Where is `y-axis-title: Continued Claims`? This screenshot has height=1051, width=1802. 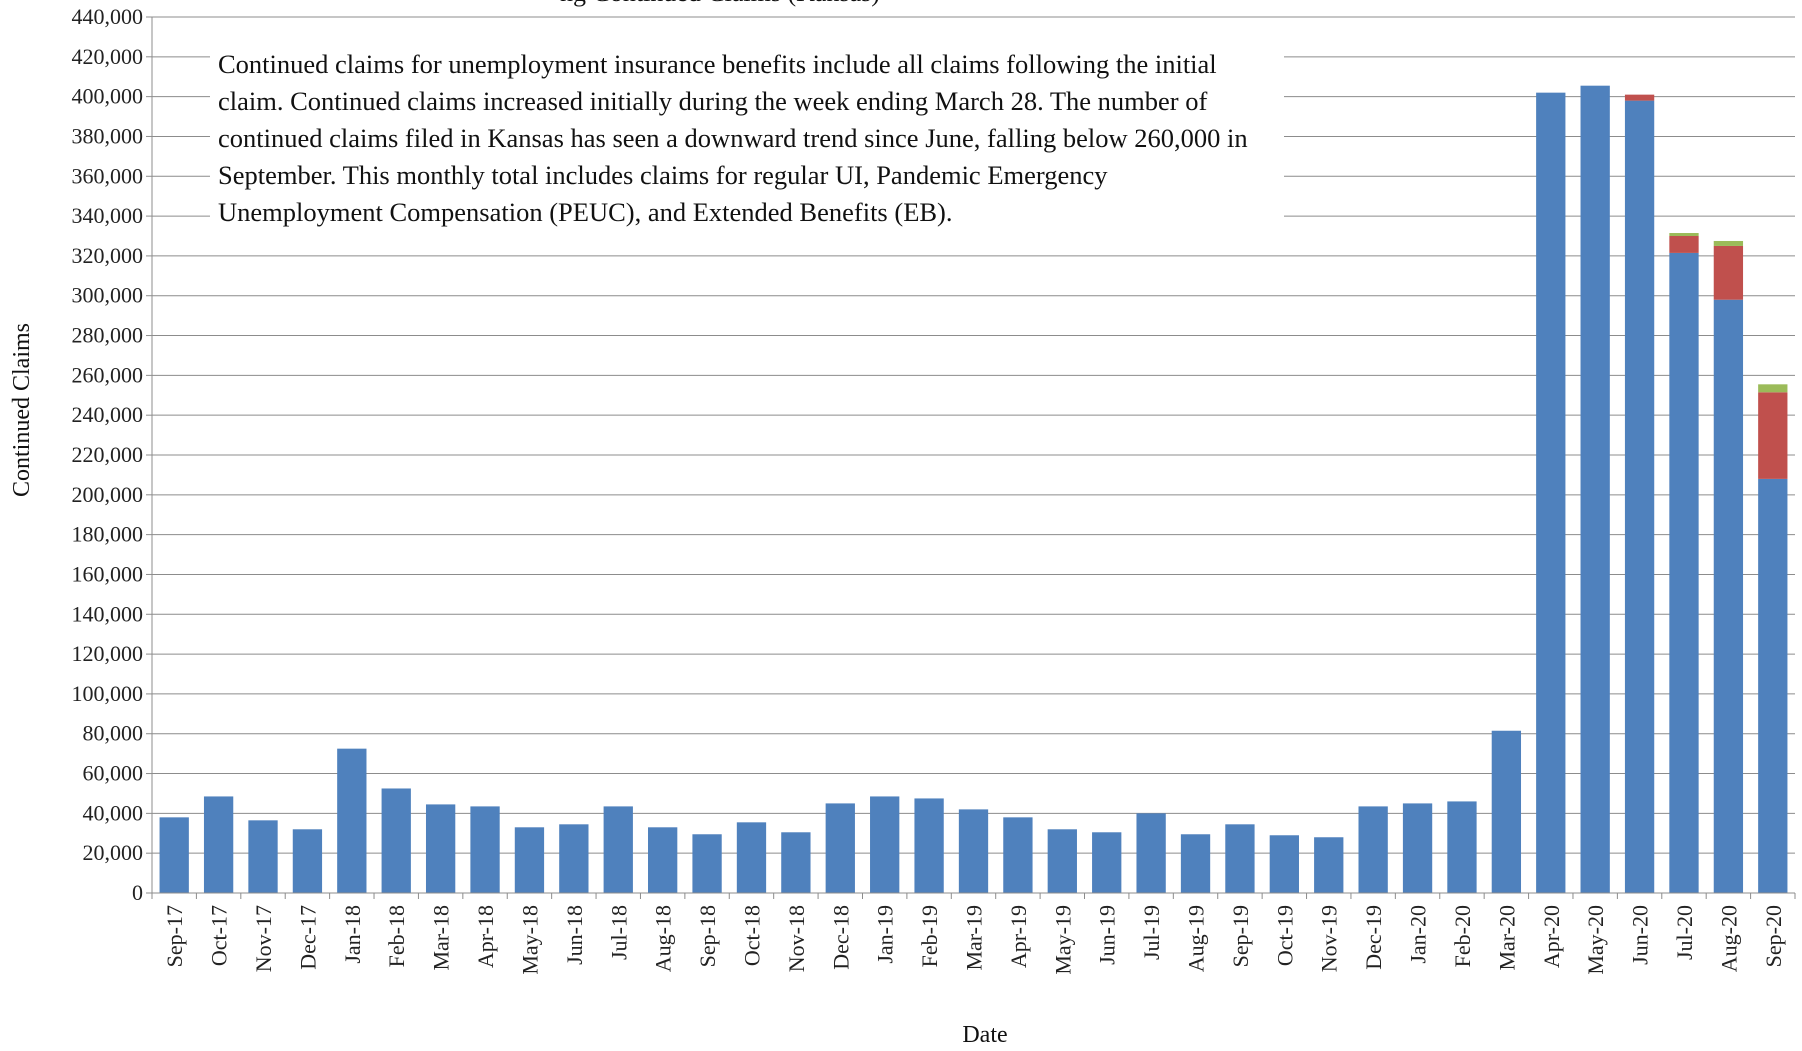
y-axis-title: Continued Claims is located at coordinates (22, 410).